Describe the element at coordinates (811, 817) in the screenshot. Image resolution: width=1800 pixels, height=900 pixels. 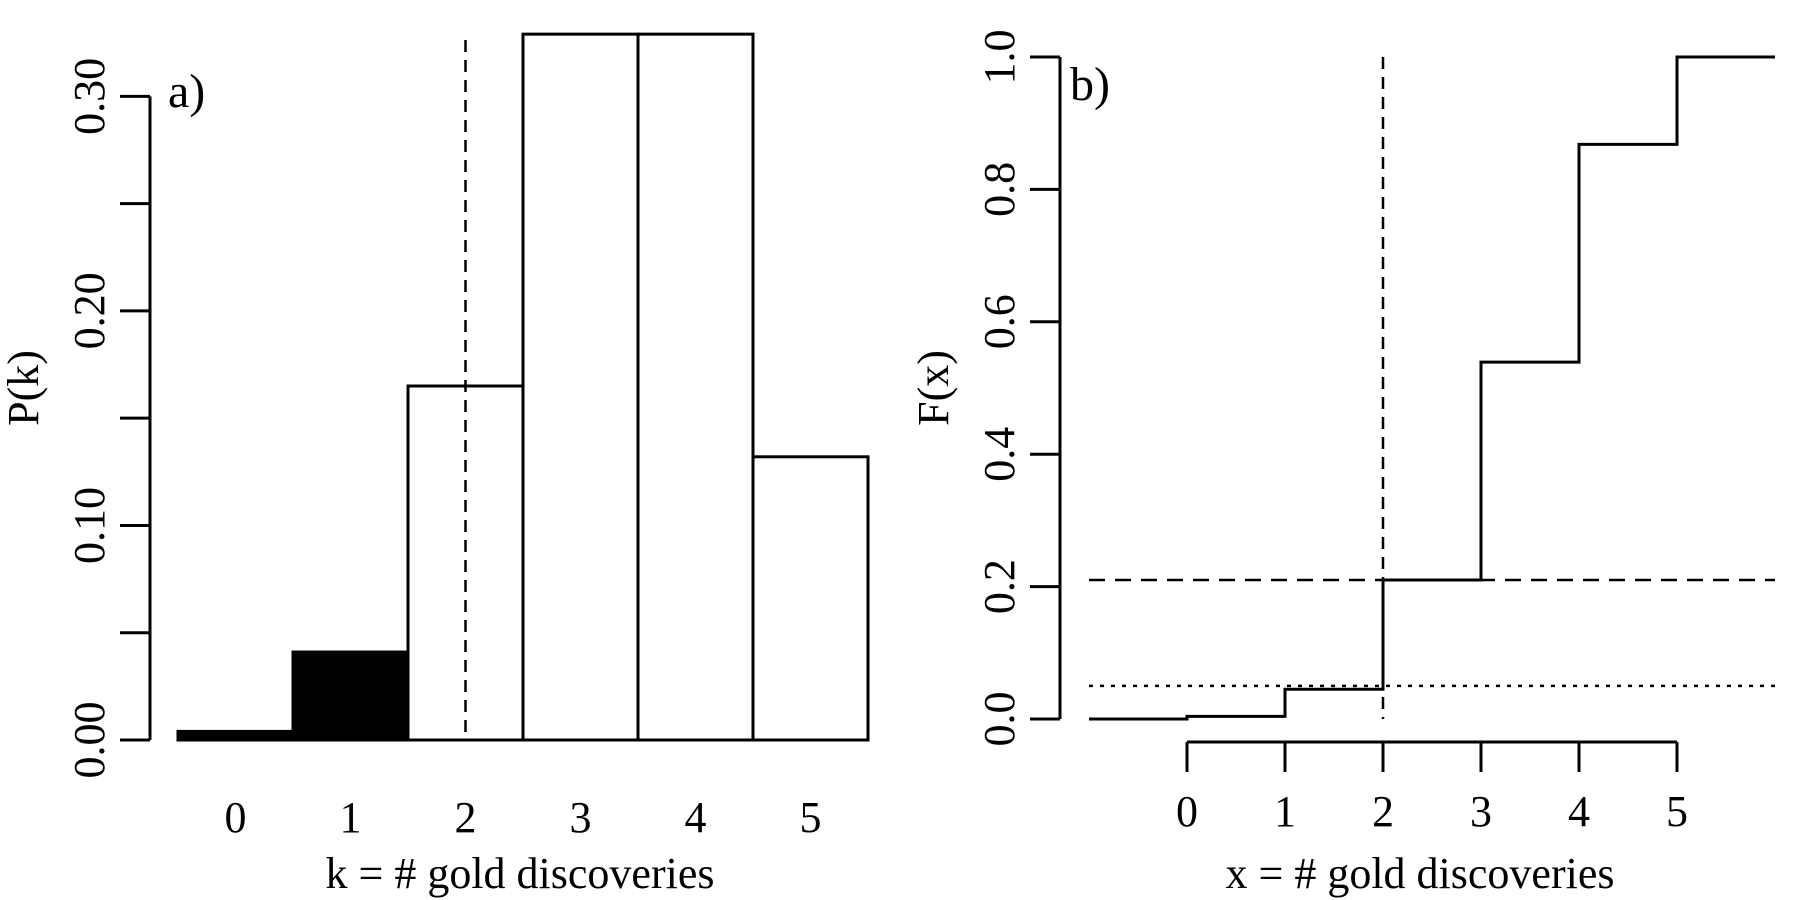
I see `pmf-x-tick-5: 5` at that location.